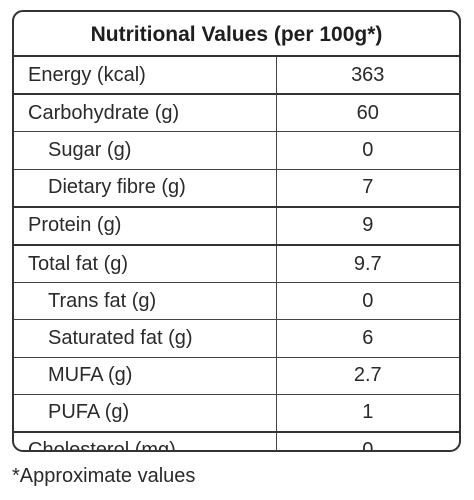 This screenshot has width=474, height=500. What do you see at coordinates (367, 188) in the screenshot?
I see `row-value: 7` at bounding box center [367, 188].